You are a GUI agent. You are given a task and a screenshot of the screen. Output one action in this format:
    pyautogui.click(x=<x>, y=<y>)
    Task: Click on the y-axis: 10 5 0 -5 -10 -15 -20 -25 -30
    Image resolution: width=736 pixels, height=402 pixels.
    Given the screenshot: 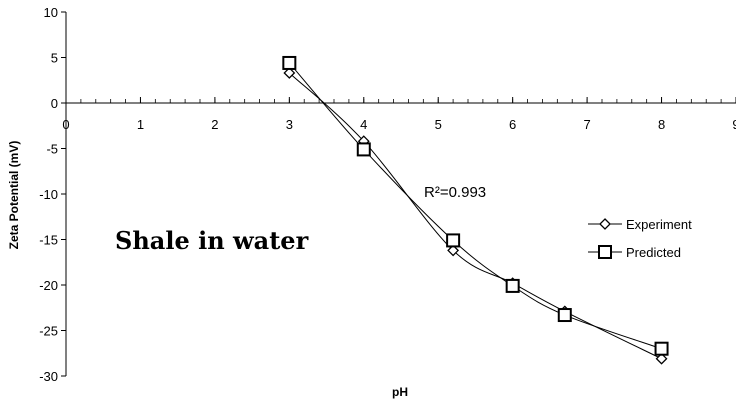 What is the action you would take?
    pyautogui.click(x=53, y=194)
    